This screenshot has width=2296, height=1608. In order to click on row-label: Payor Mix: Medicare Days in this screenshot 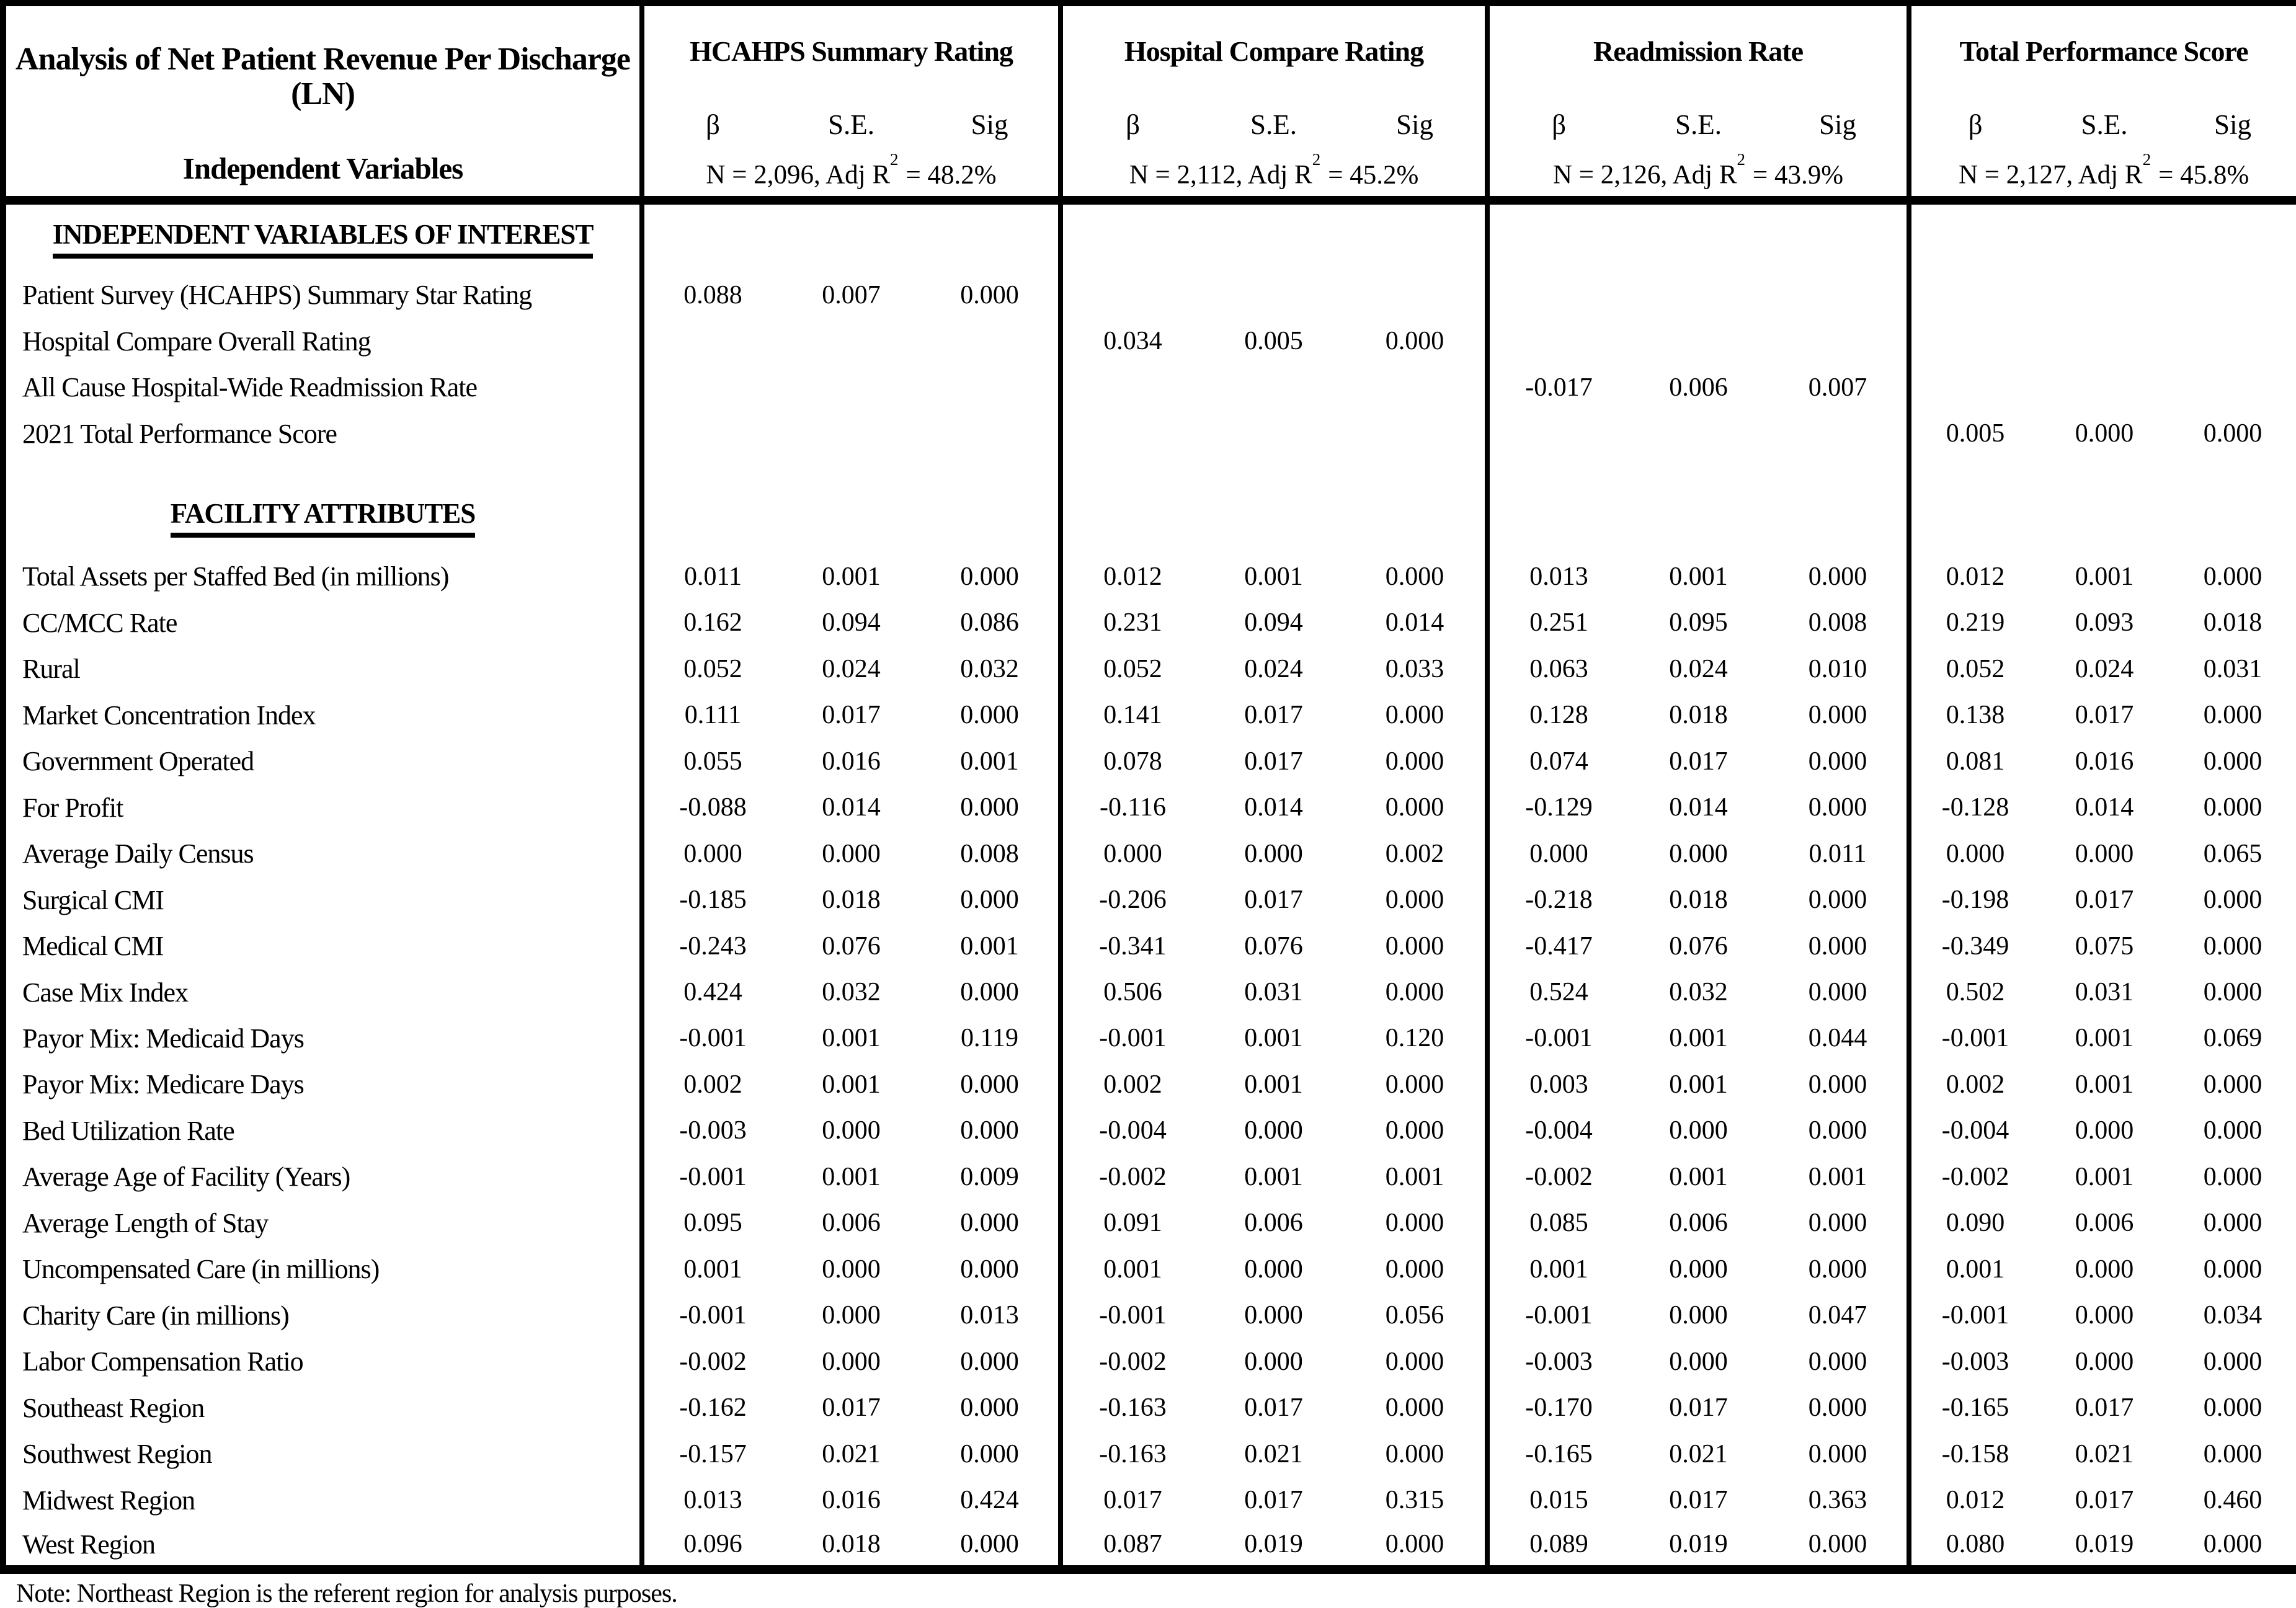, I will do `click(163, 1084)`.